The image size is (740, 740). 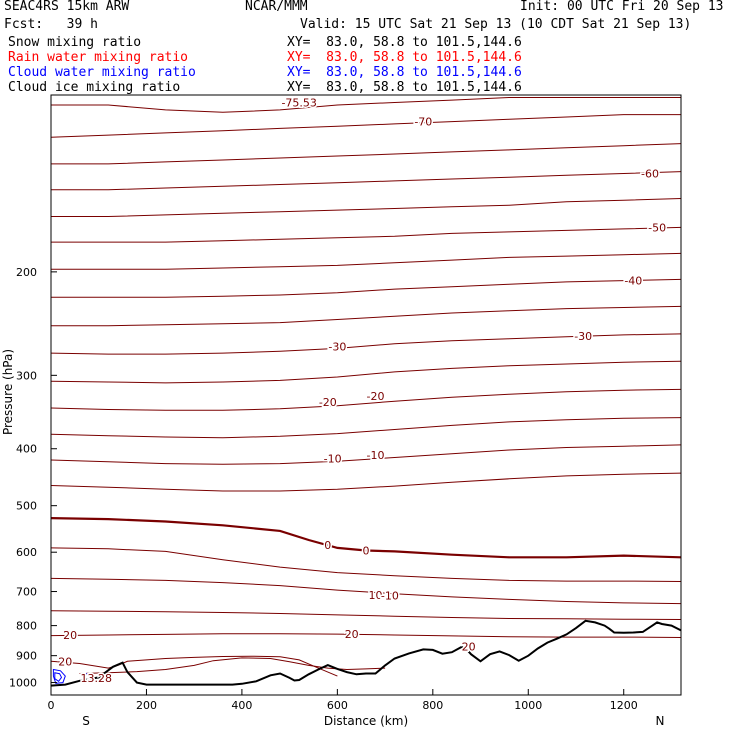 What do you see at coordinates (98, 57) in the screenshot?
I see `legend-label-rain: Rain water mixing ratio` at bounding box center [98, 57].